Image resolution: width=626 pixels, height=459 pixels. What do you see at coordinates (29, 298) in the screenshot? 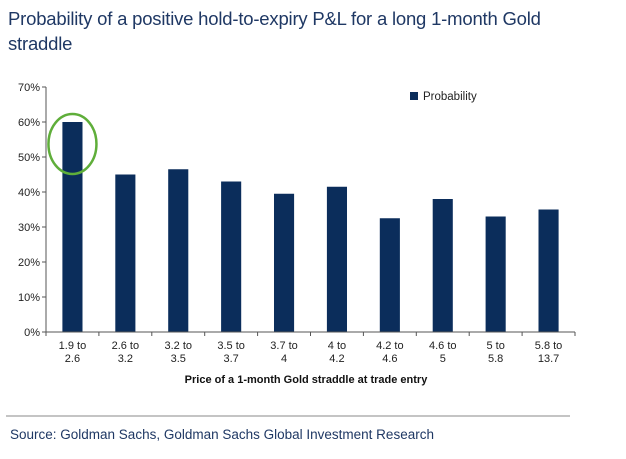
I see `y-tick-label: 10%` at bounding box center [29, 298].